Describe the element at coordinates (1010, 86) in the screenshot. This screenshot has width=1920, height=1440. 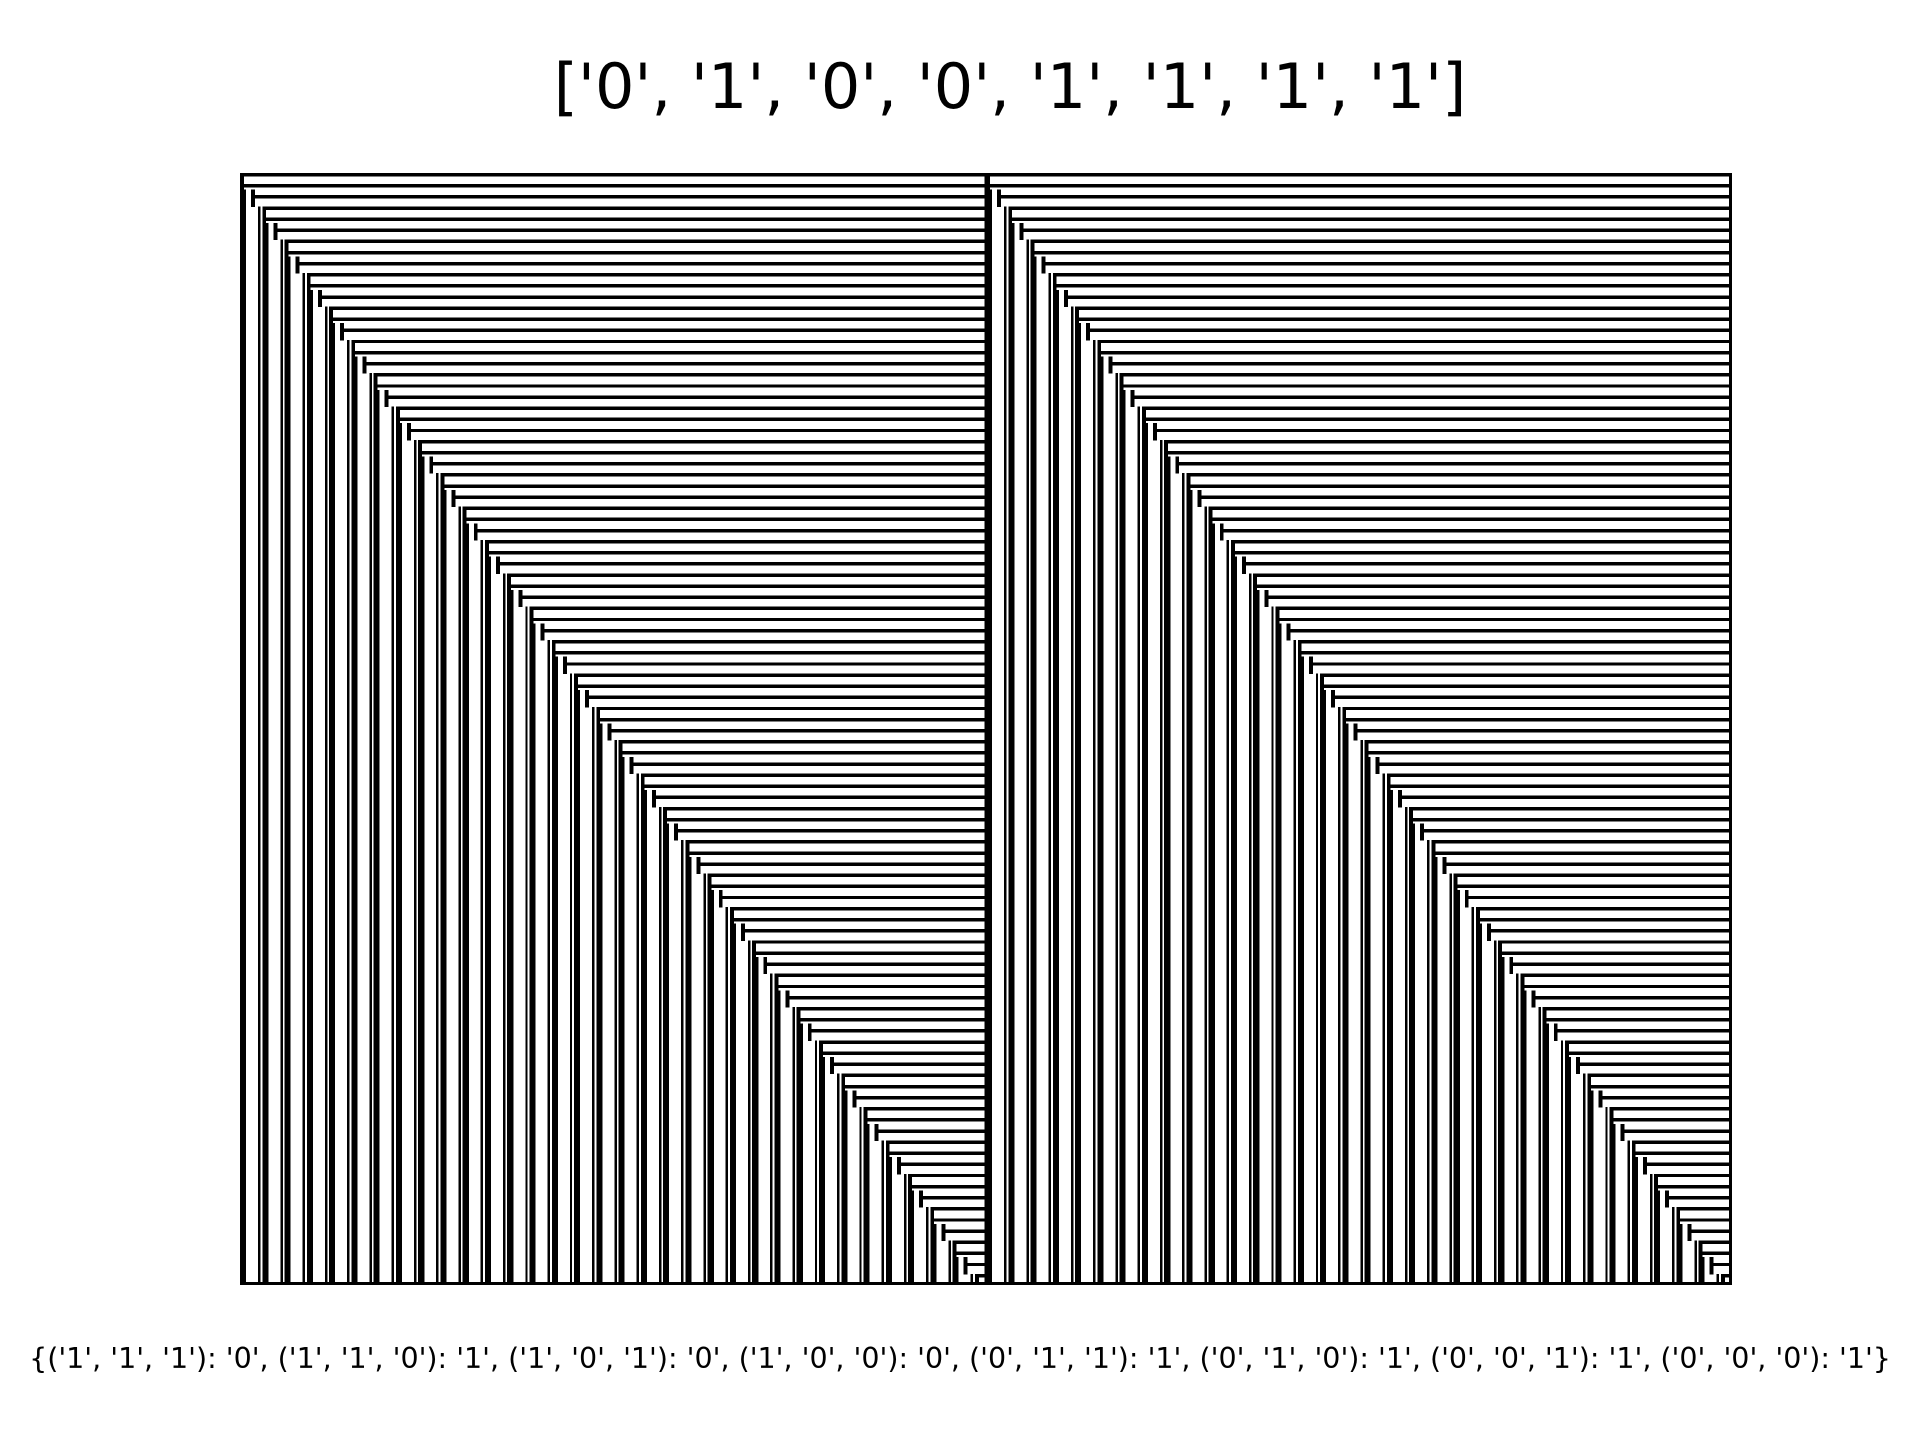
I see `rule-title: ['0', '1', '0', '0', '1', '1', '1', '1']` at that location.